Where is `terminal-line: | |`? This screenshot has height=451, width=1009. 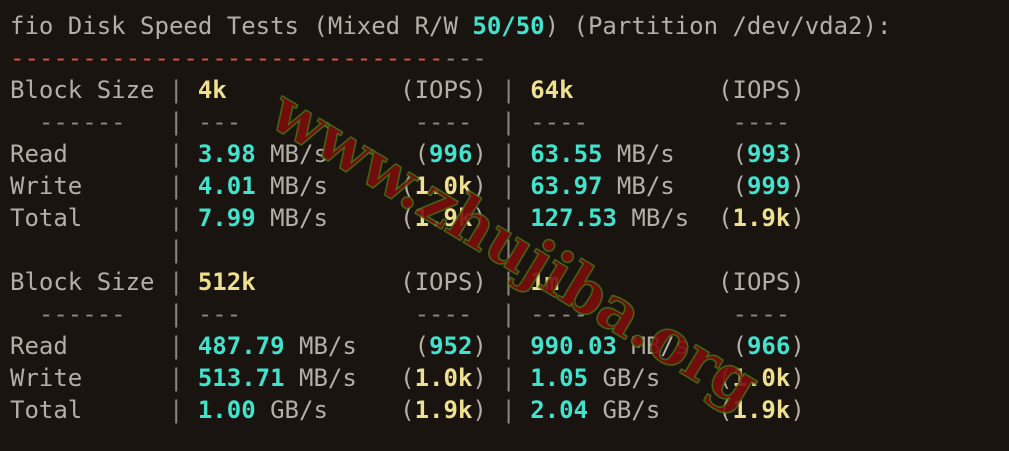 terminal-line: | | is located at coordinates (342, 250).